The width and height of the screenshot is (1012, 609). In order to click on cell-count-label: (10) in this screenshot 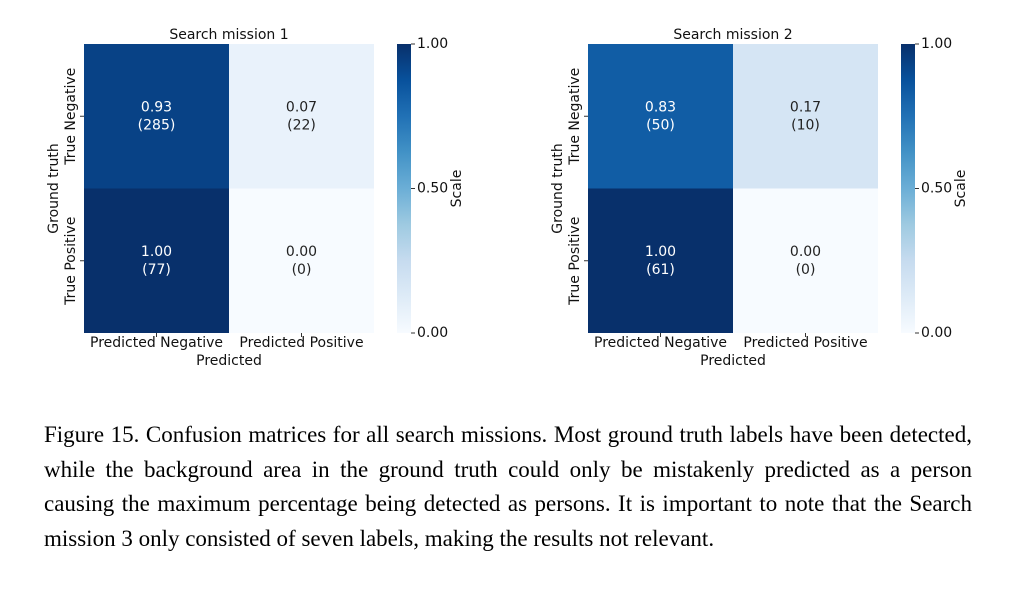, I will do `click(805, 125)`.